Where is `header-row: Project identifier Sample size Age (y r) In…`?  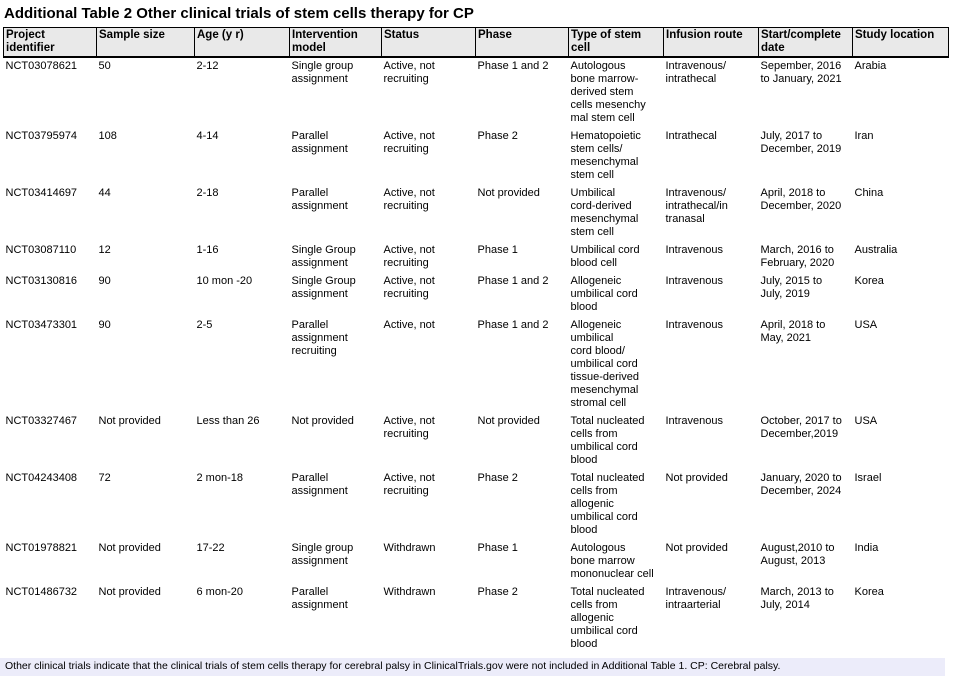
header-row: Project identifier Sample size Age (y r) In… is located at coordinates (476, 42).